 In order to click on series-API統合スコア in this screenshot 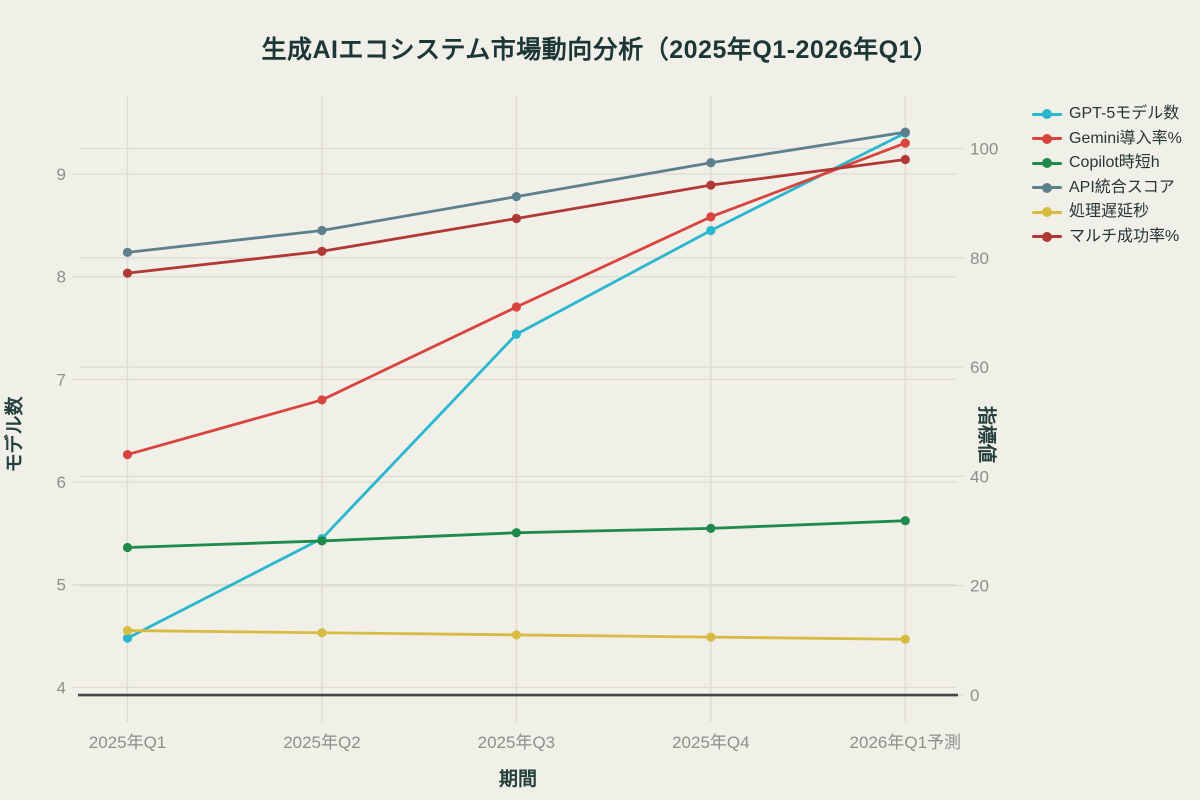, I will do `click(516, 192)`.